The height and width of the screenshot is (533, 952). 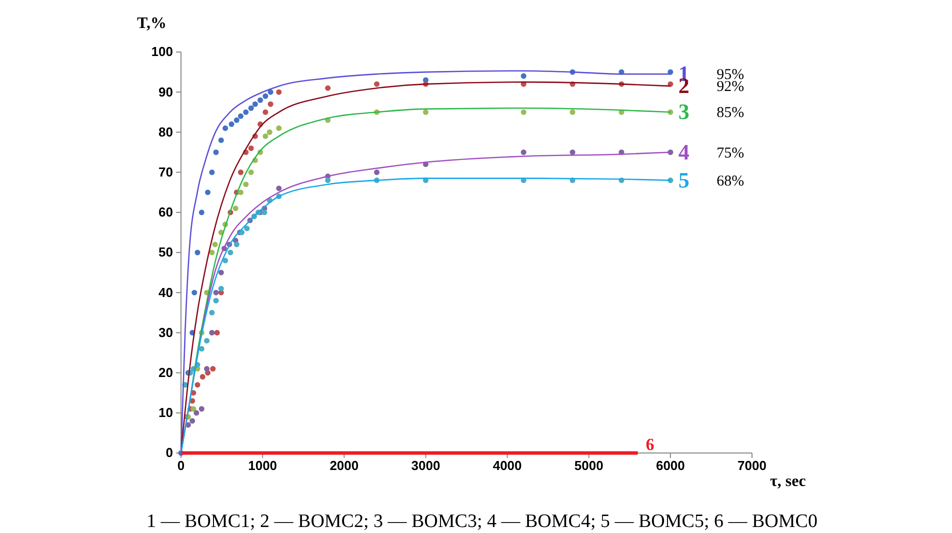 What do you see at coordinates (730, 113) in the screenshot?
I see `annotation: 85%` at bounding box center [730, 113].